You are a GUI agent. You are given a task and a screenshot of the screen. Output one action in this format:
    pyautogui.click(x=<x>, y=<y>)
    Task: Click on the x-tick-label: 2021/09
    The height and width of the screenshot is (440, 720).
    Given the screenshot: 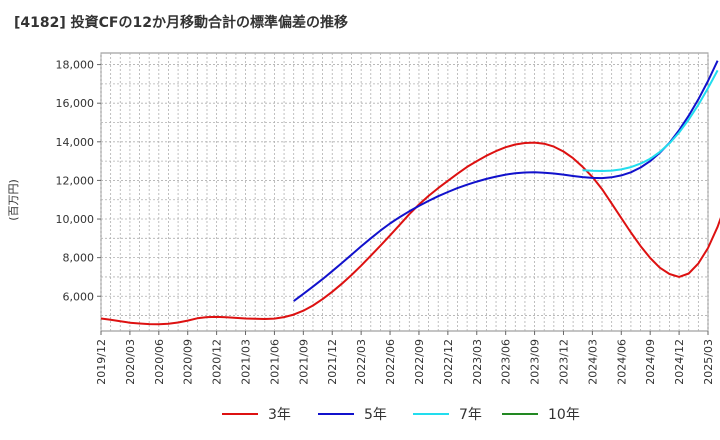 What is the action you would take?
    pyautogui.click(x=303, y=362)
    